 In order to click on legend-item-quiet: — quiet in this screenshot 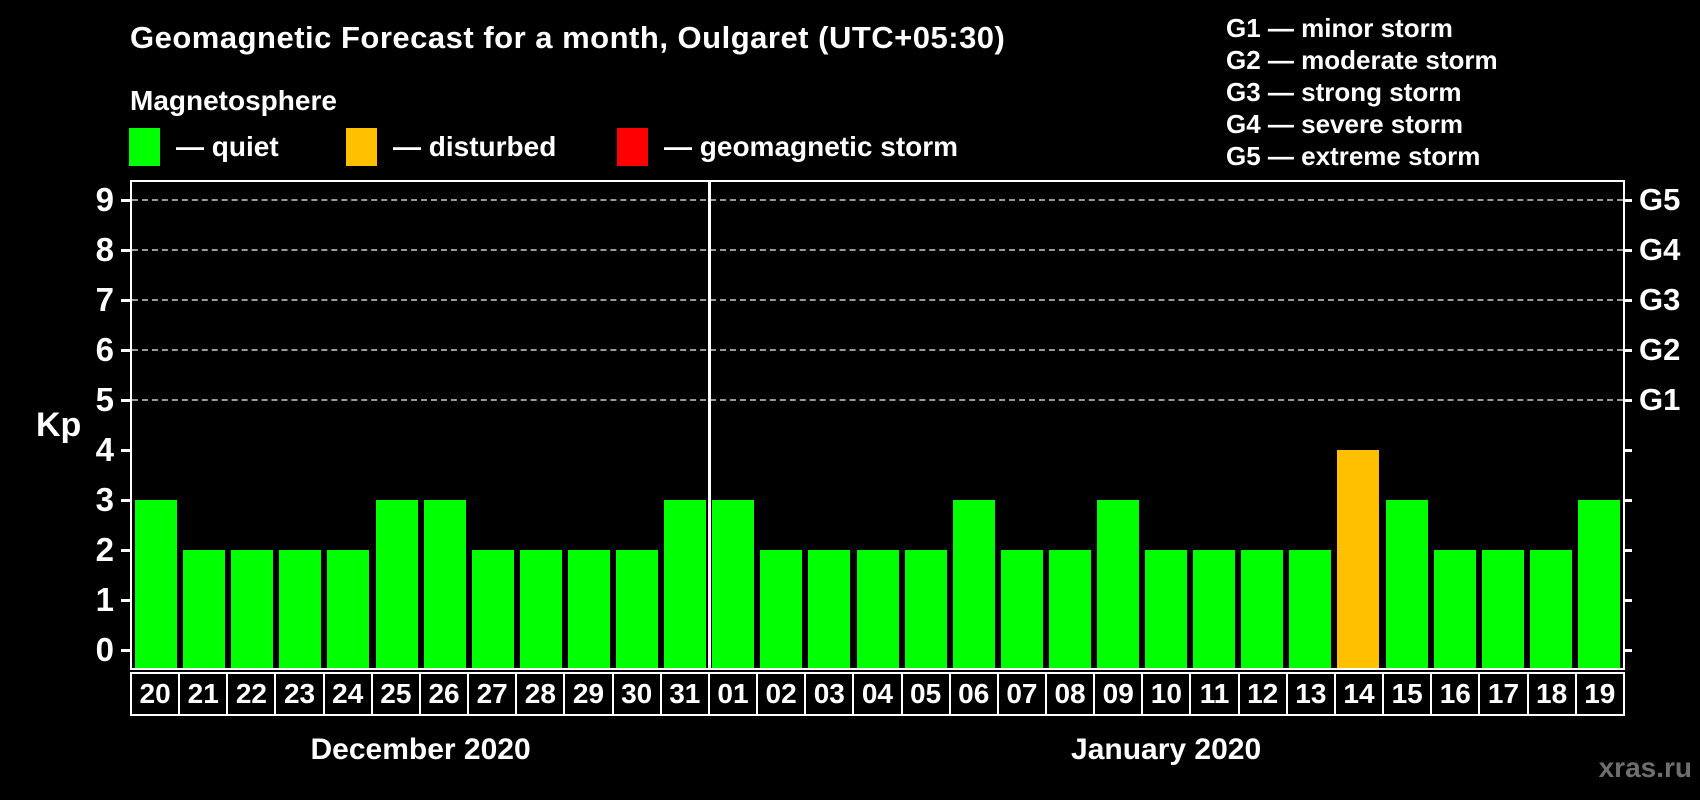, I will do `click(204, 147)`.